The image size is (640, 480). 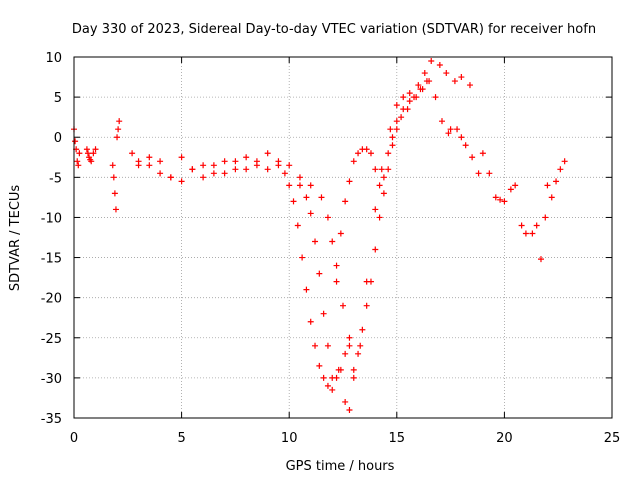 I want to click on x-axis-label: GPS time / hours, so click(x=340, y=466).